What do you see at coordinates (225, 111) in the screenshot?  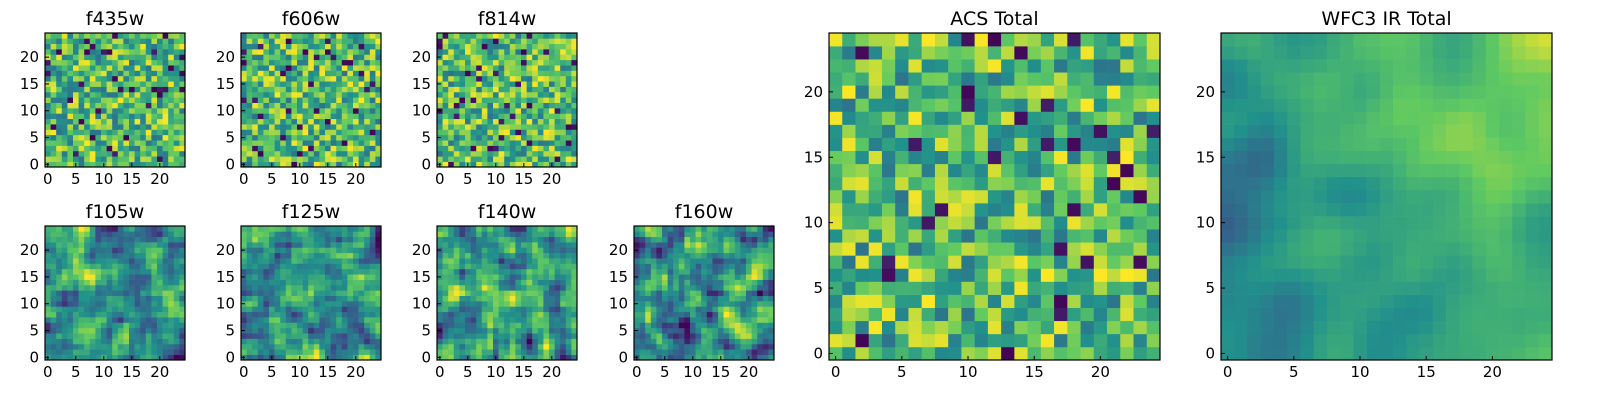 I see `y-tick-label: 10` at bounding box center [225, 111].